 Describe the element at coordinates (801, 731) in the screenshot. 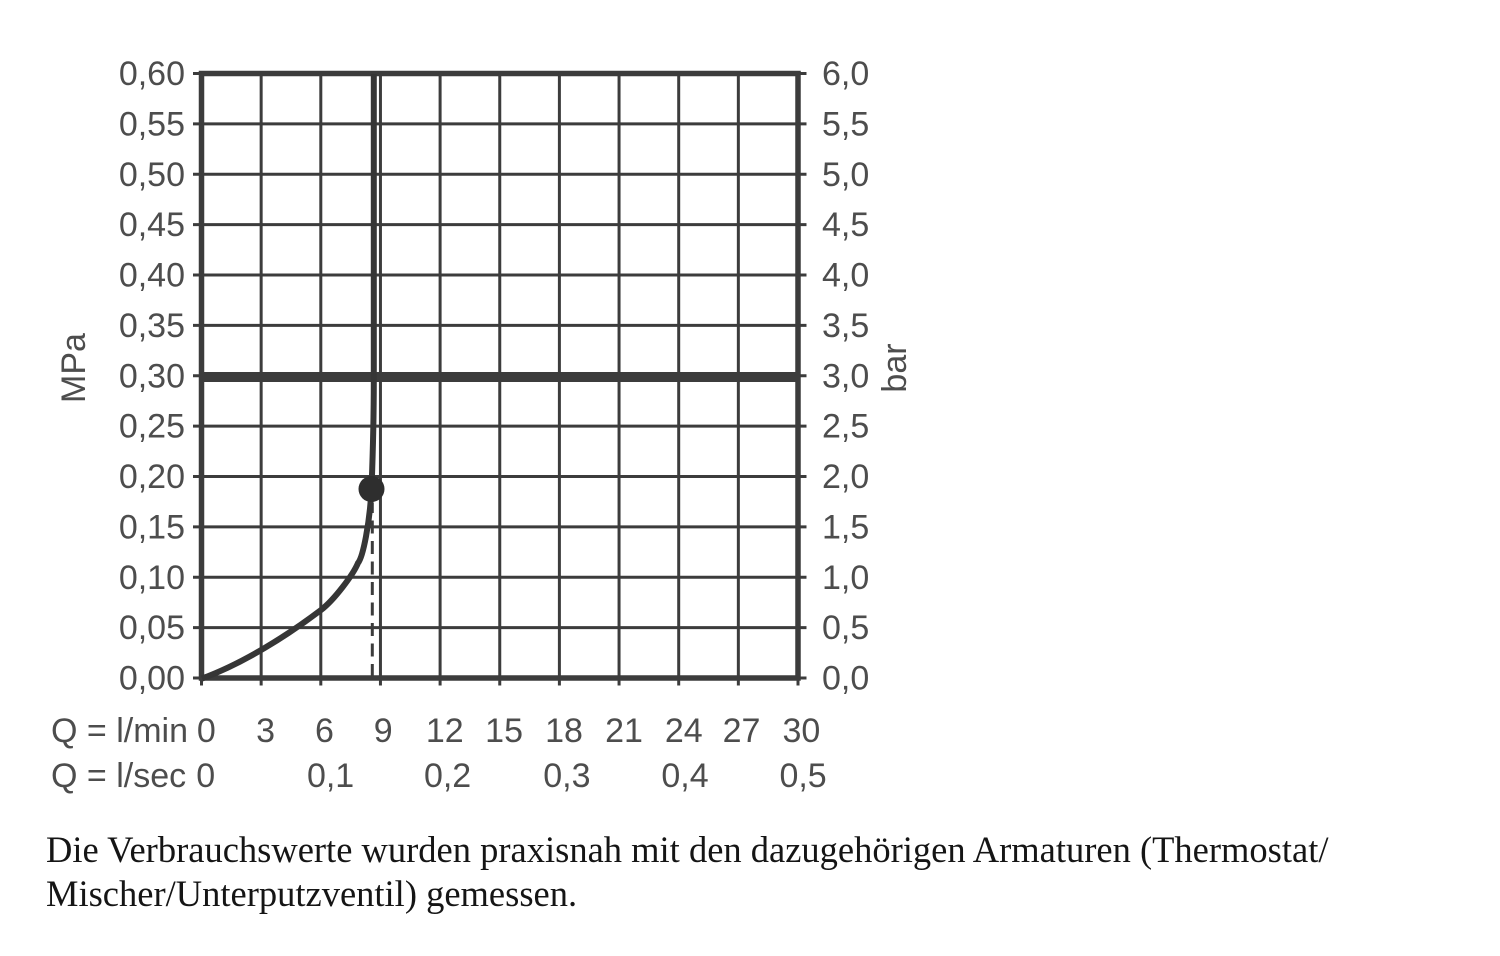

I see `svg-text: 30` at that location.